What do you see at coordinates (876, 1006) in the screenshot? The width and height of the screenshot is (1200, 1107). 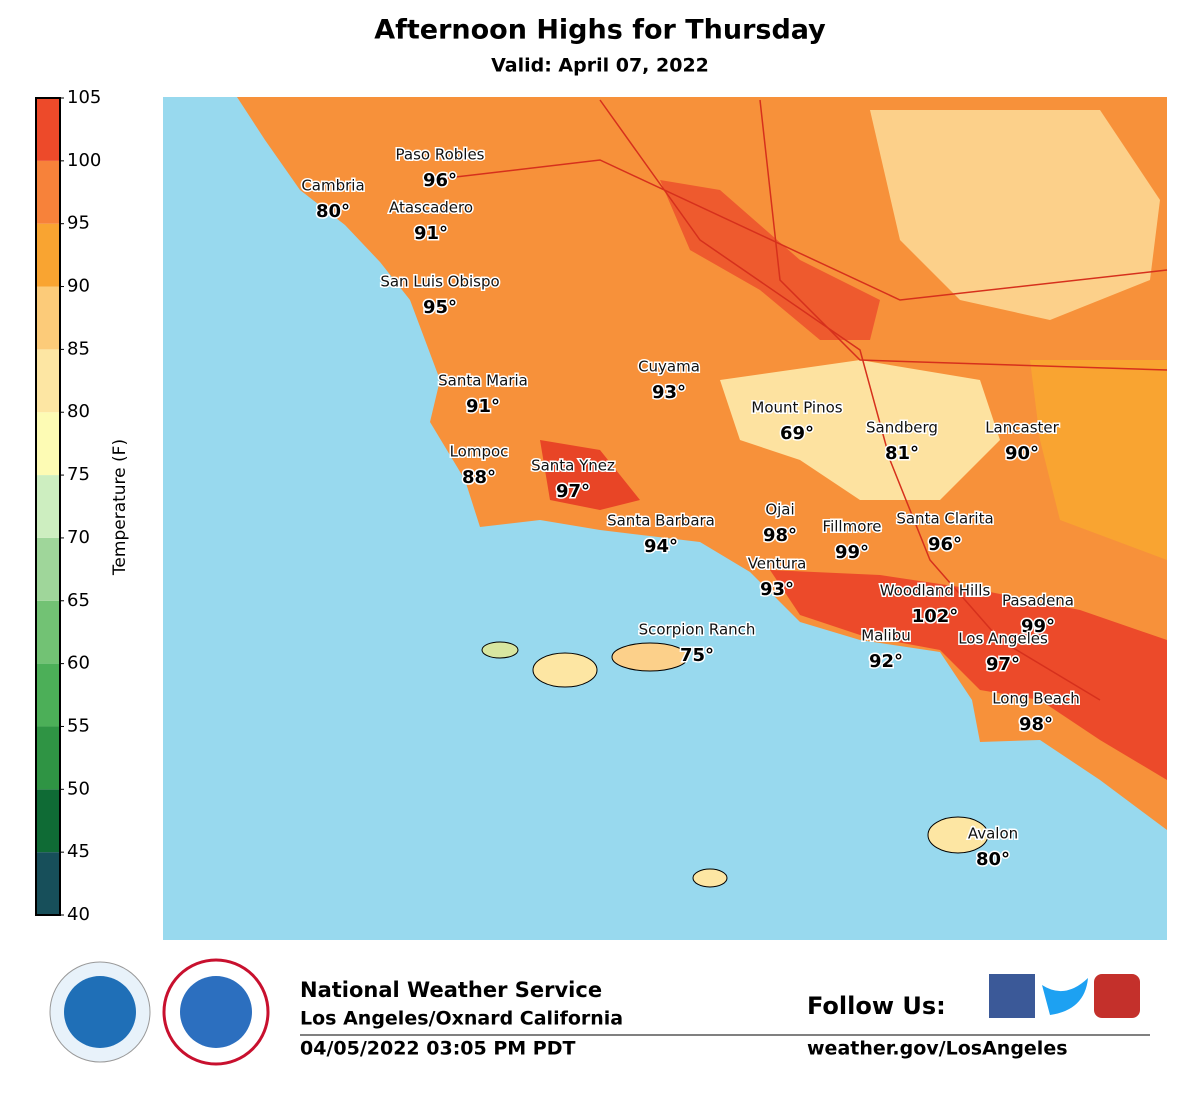 I see `follow: Follow Us:` at bounding box center [876, 1006].